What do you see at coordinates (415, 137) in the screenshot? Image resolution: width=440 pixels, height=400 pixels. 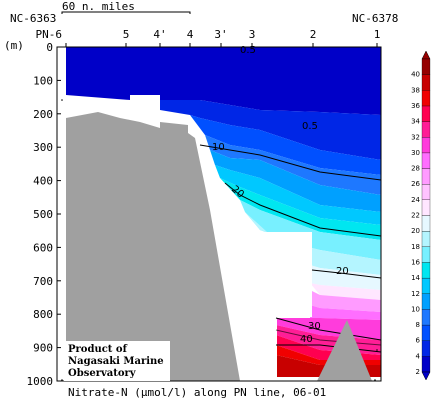 I see `colorbar-label: 32` at bounding box center [415, 137].